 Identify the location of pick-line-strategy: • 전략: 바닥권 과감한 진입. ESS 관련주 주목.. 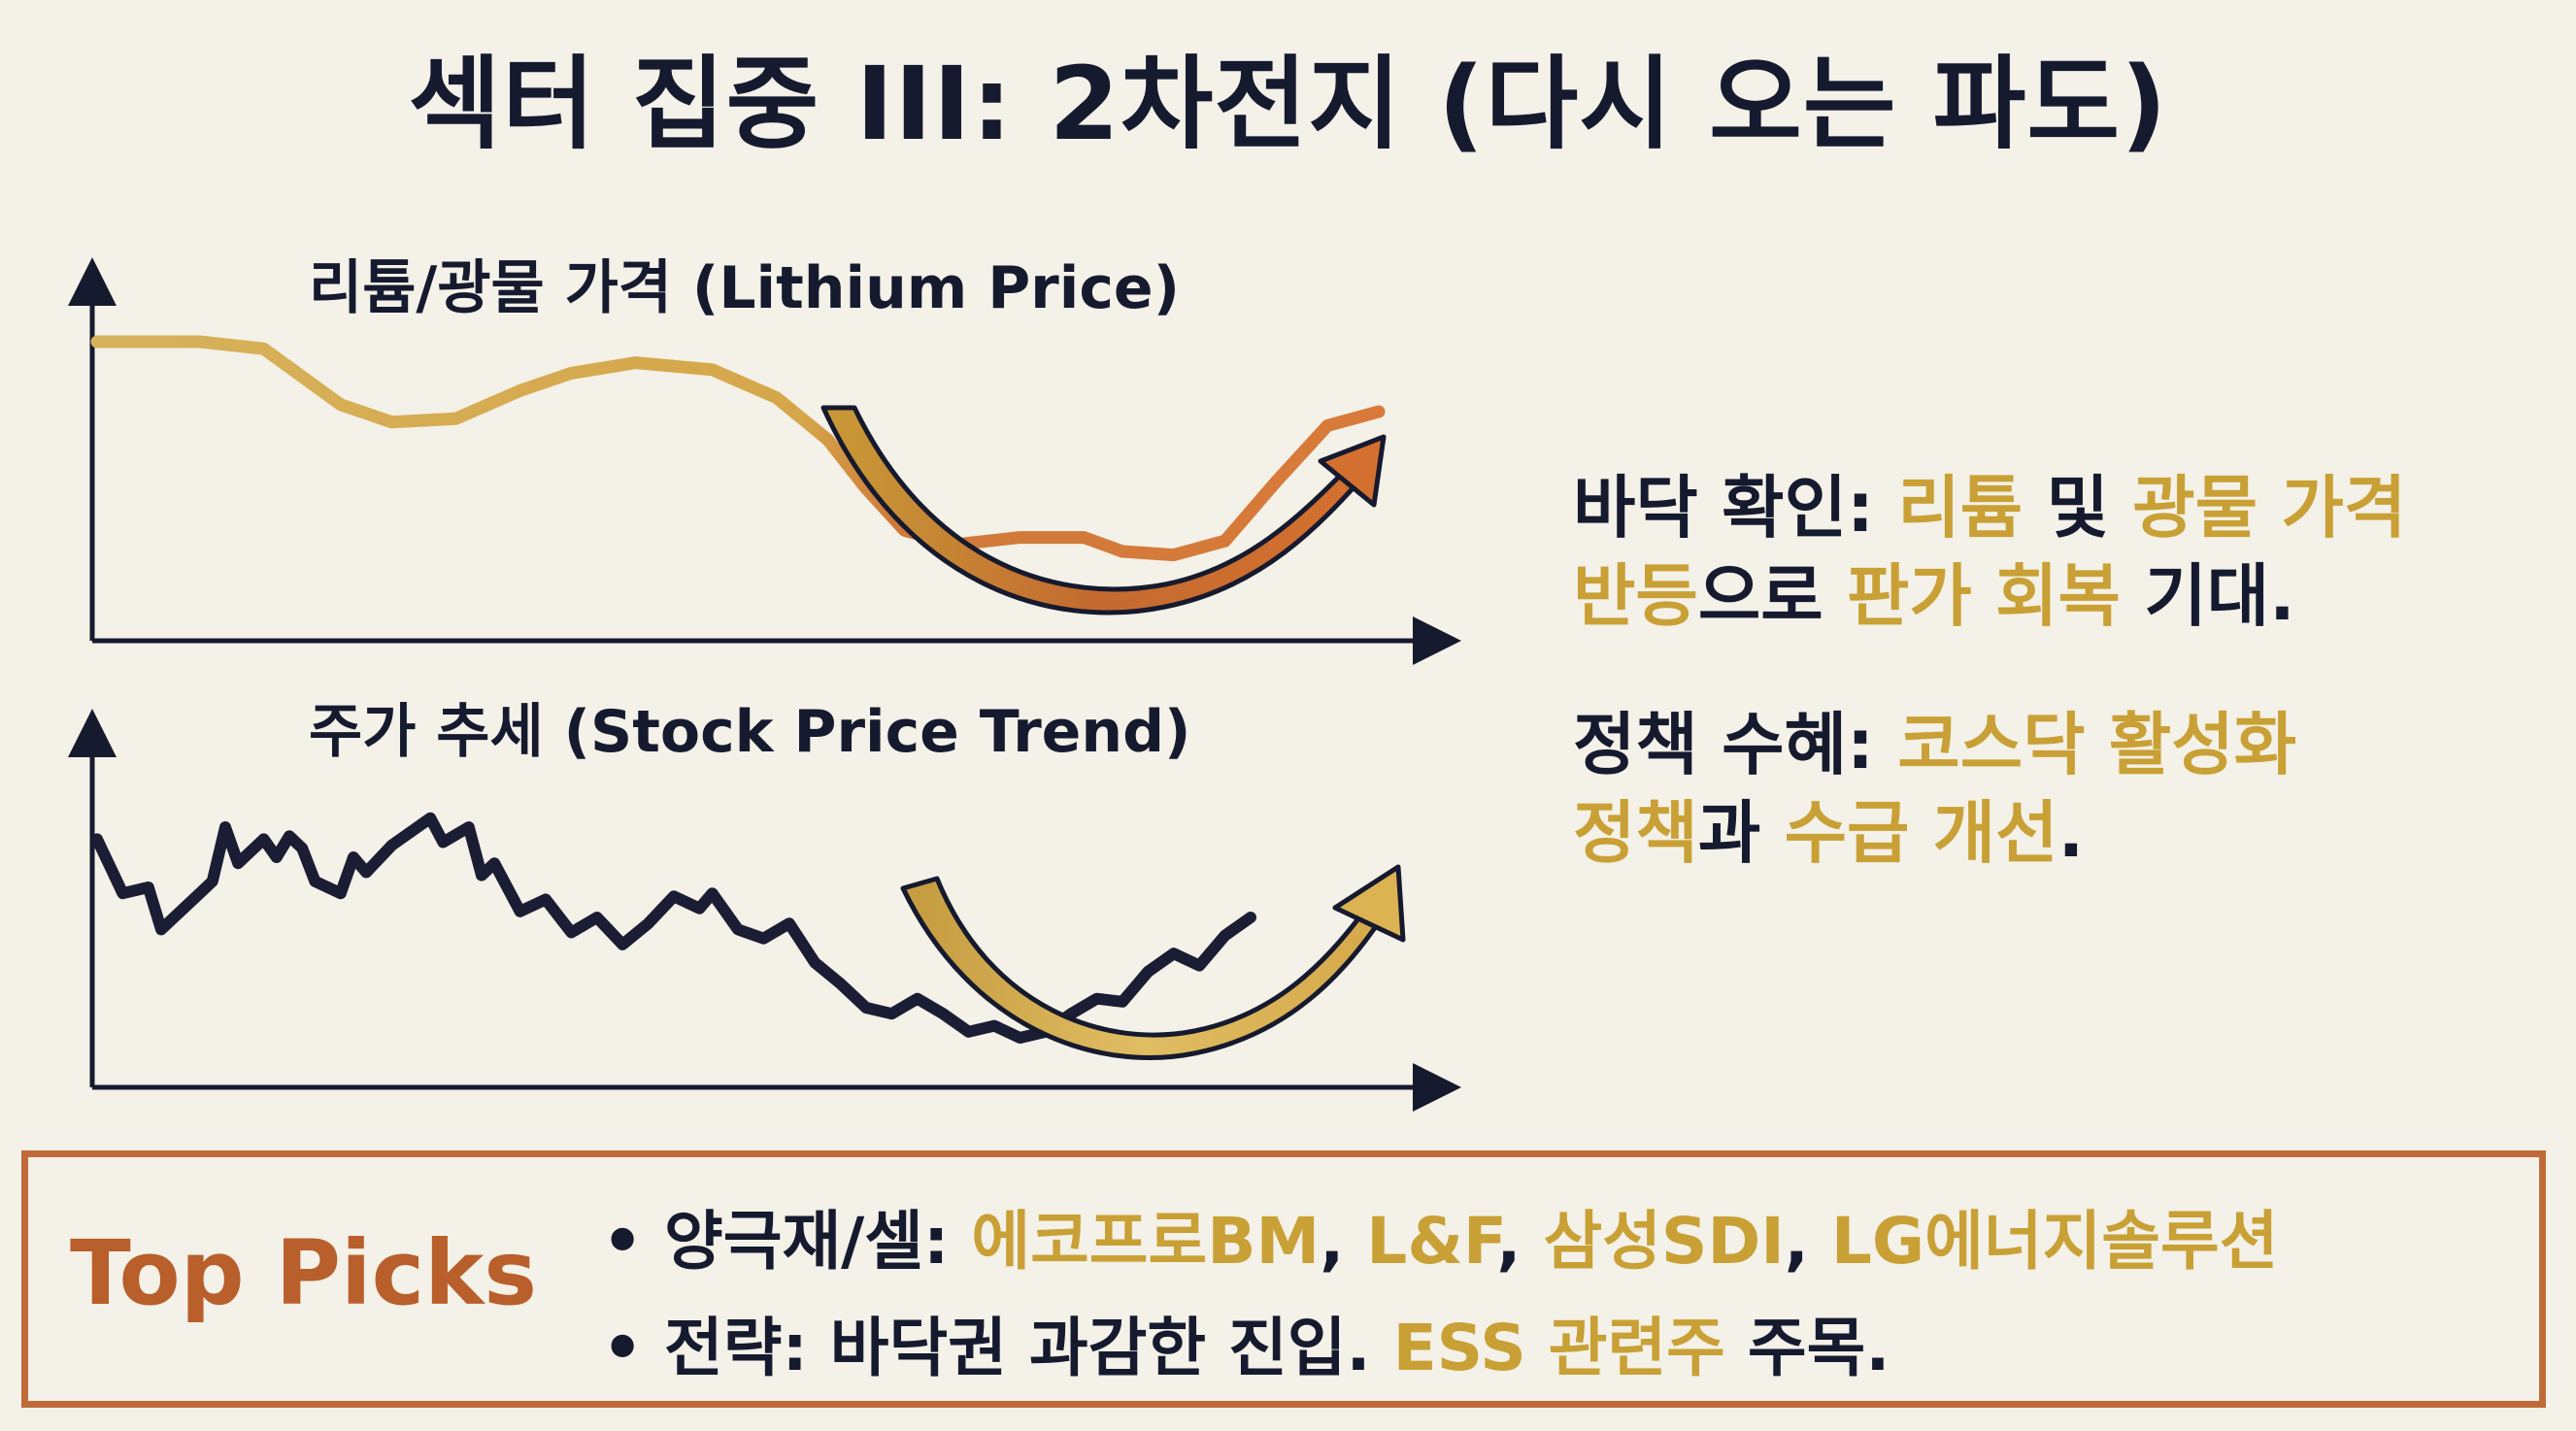
(1246, 1342).